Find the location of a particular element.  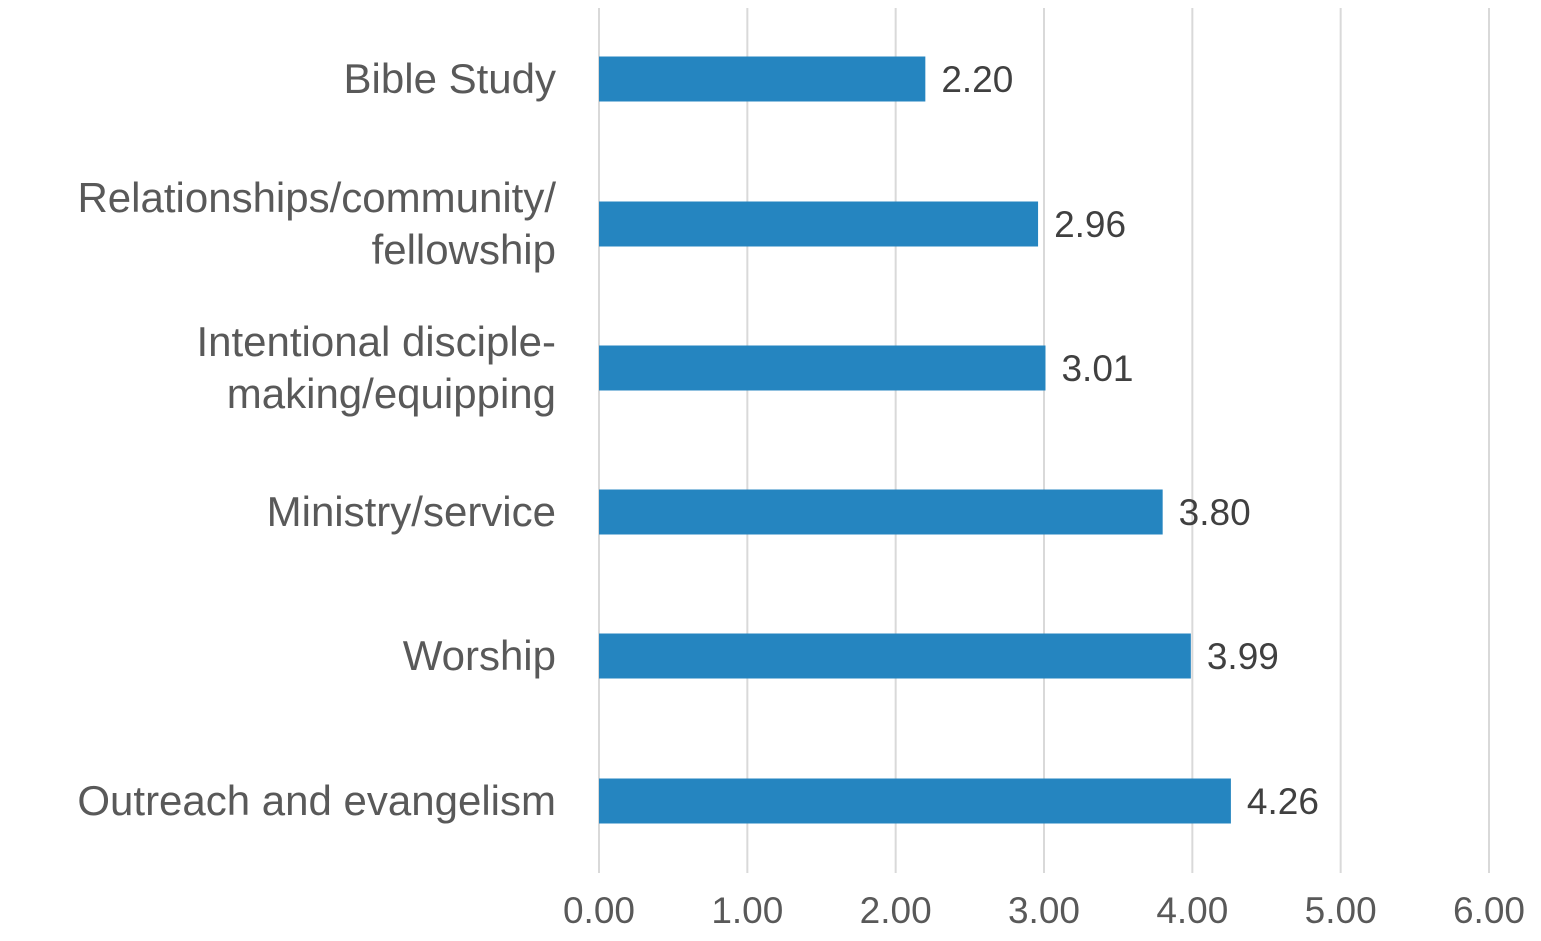

category-label: Ministry/service is located at coordinates (411, 511).